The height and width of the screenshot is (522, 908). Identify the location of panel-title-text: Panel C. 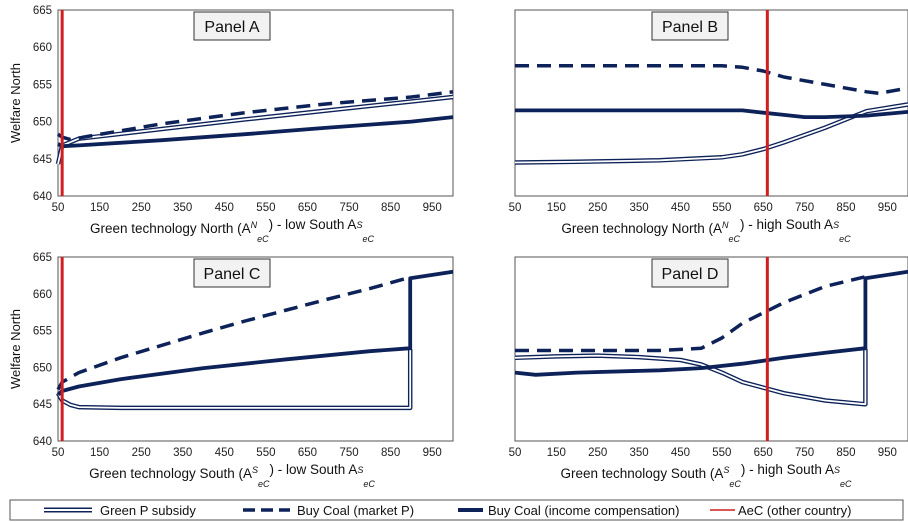
(232, 274).